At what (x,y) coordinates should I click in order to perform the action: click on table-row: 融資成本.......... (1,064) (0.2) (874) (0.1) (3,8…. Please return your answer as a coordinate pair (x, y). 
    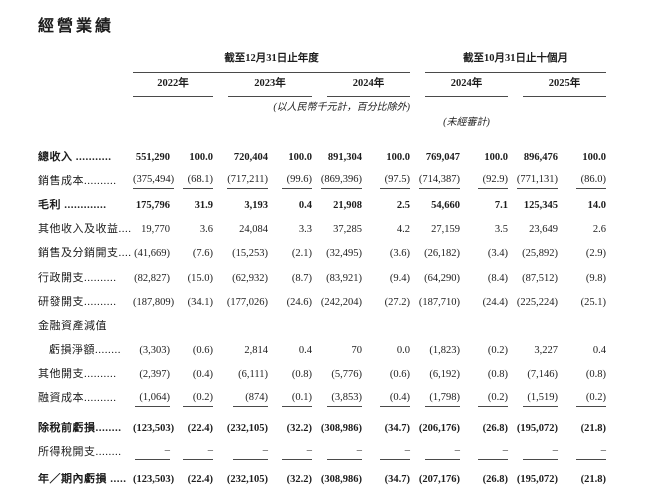
    Looking at the image, I should click on (322, 399).